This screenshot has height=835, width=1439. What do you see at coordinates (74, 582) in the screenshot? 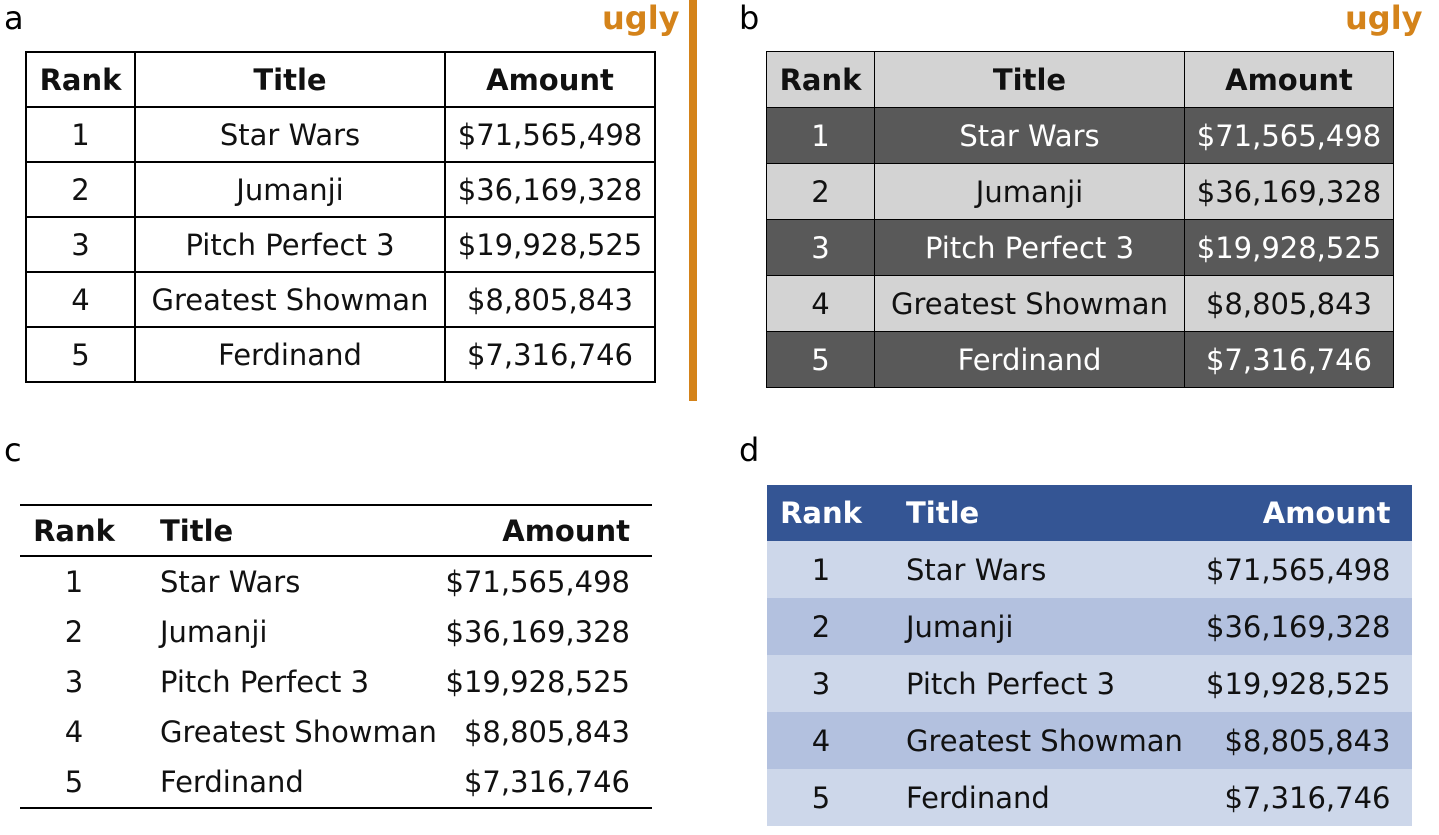
I see `cell-rank-label: 1` at bounding box center [74, 582].